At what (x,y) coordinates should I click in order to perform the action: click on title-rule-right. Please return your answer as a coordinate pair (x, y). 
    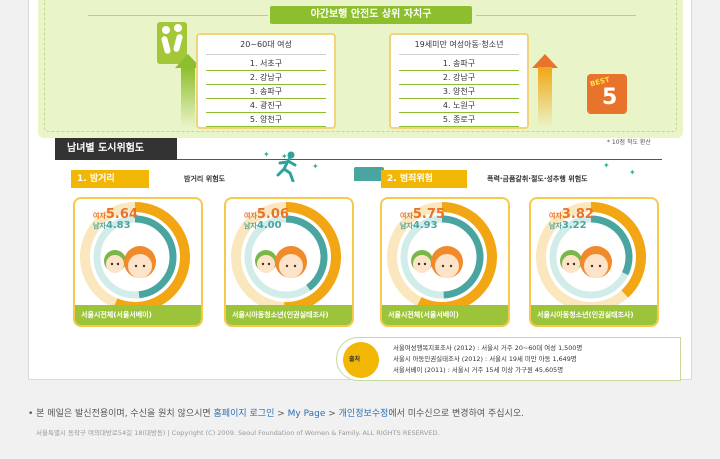
    Looking at the image, I should click on (556, 15).